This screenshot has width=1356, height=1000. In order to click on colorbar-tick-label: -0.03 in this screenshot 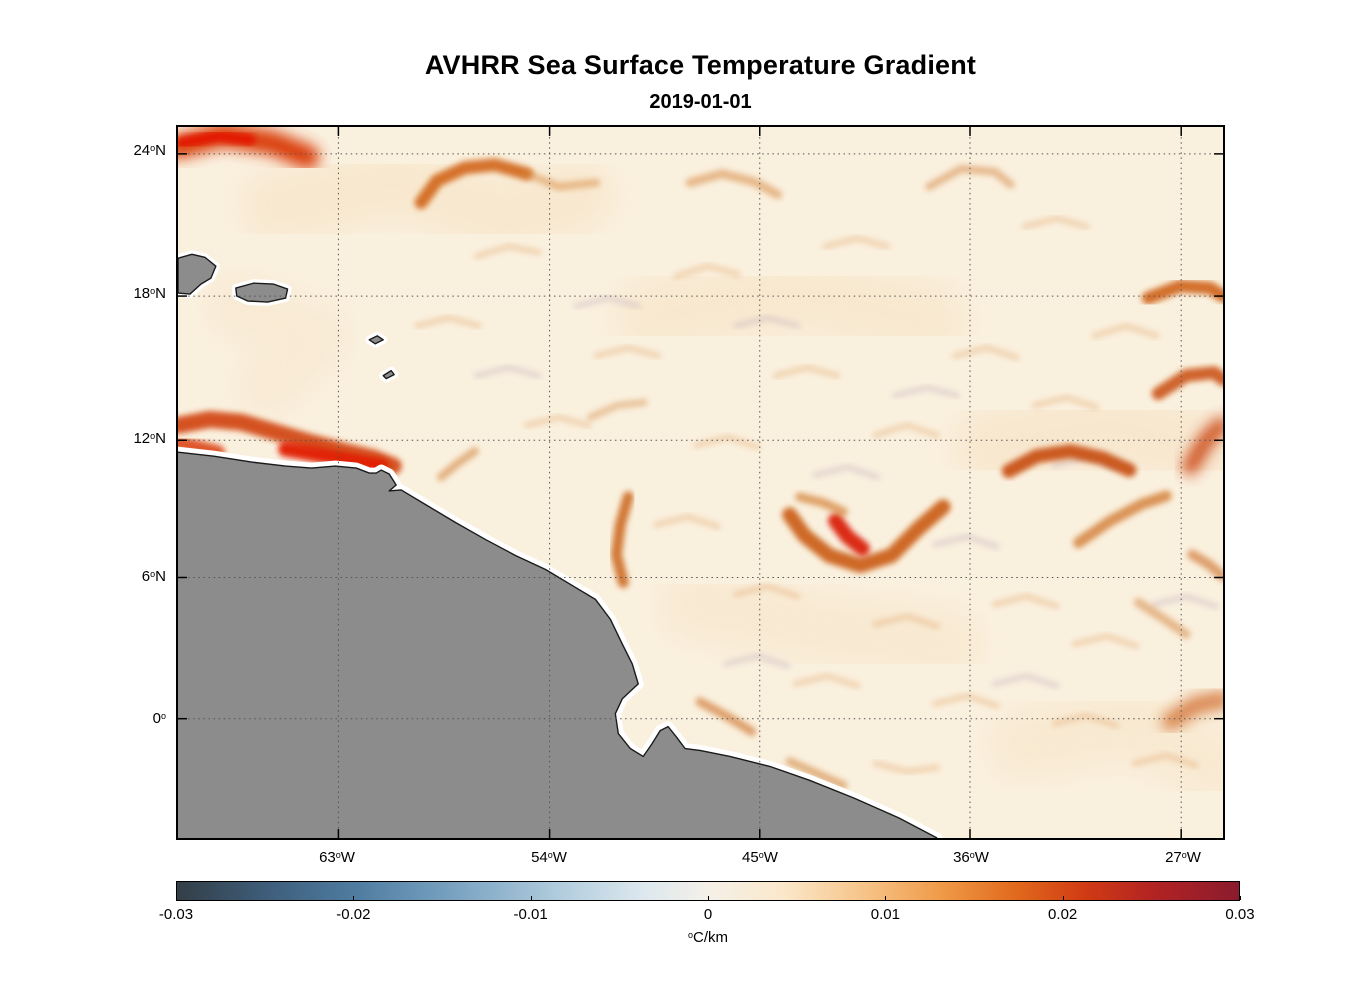, I will do `click(176, 914)`.